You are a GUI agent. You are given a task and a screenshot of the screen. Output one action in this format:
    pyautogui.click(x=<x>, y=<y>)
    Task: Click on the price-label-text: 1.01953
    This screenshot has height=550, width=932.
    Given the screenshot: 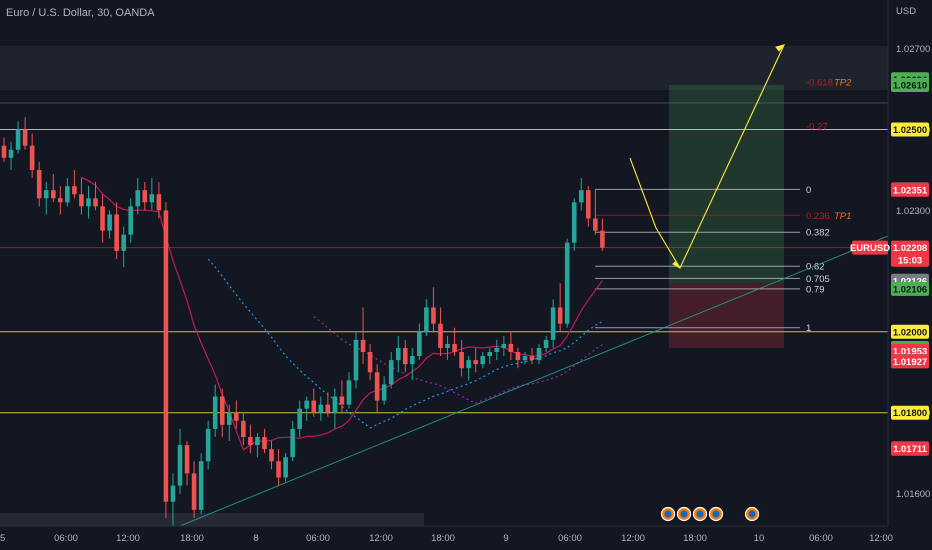 What is the action you would take?
    pyautogui.click(x=910, y=351)
    